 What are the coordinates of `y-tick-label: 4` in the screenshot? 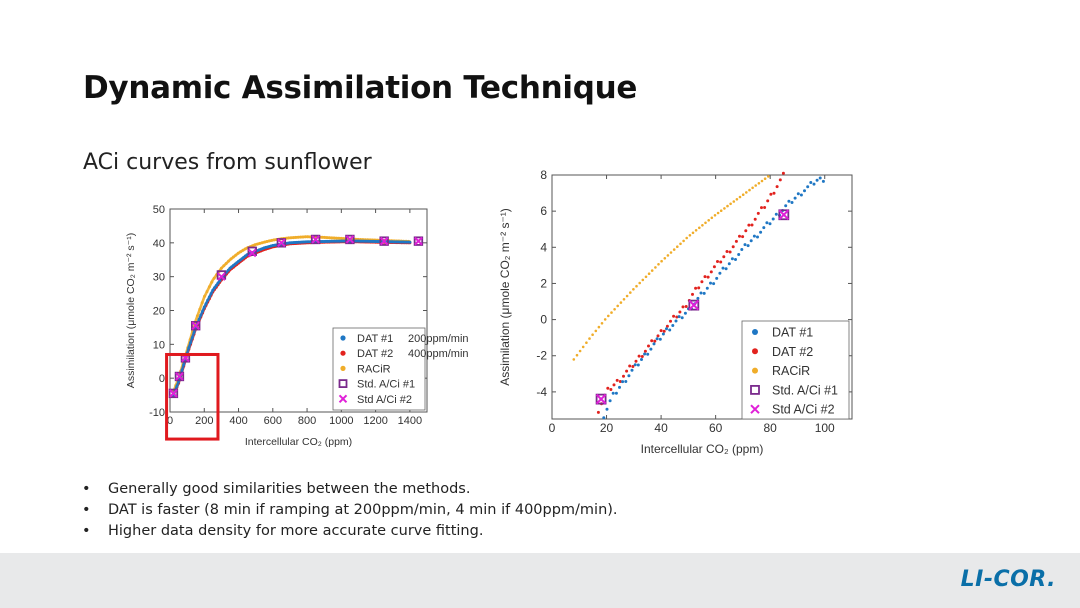 It's located at (543, 247).